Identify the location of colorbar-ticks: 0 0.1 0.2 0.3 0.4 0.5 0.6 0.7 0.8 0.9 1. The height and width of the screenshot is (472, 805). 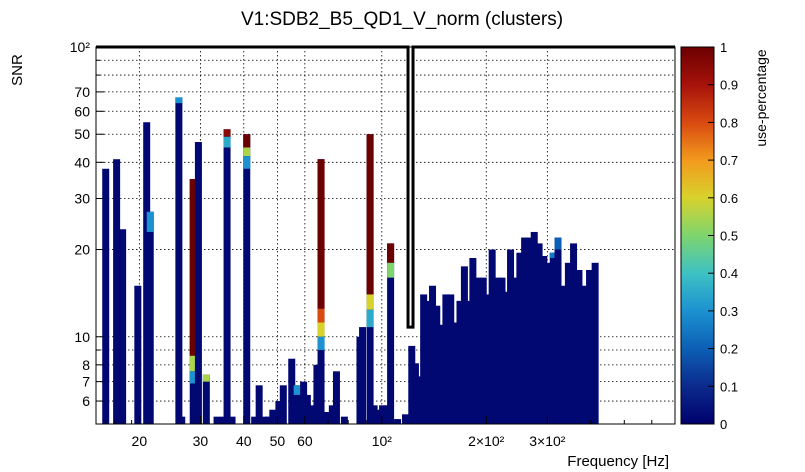
(723, 236).